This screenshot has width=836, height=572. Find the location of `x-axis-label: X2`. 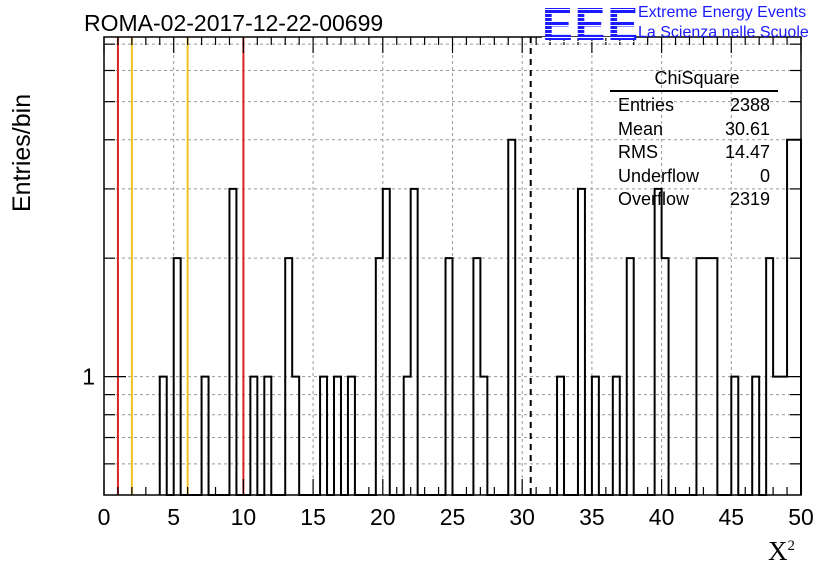

x-axis-label: X2 is located at coordinates (781, 551).